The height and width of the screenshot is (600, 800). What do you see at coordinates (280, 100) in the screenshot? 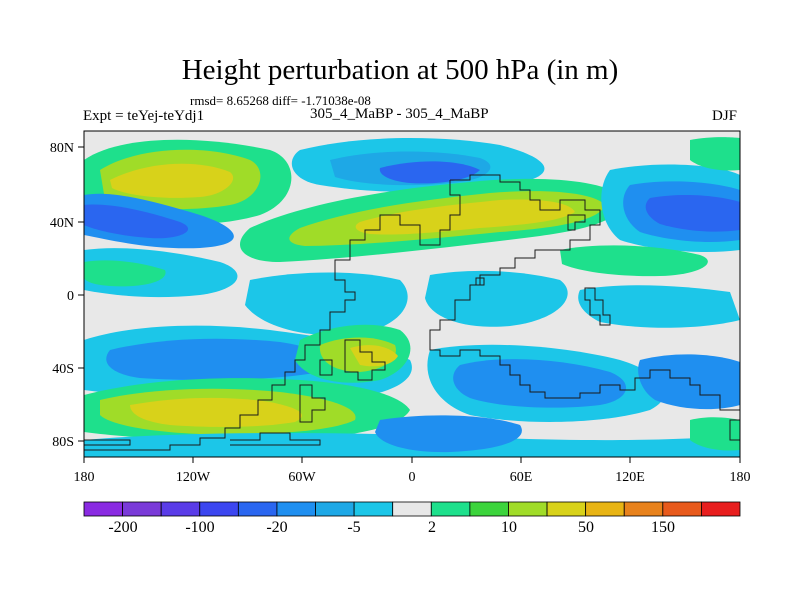
I see `rmsd-diff-text: rmsd= 8.65268 diff= -1.71038e-08` at bounding box center [280, 100].